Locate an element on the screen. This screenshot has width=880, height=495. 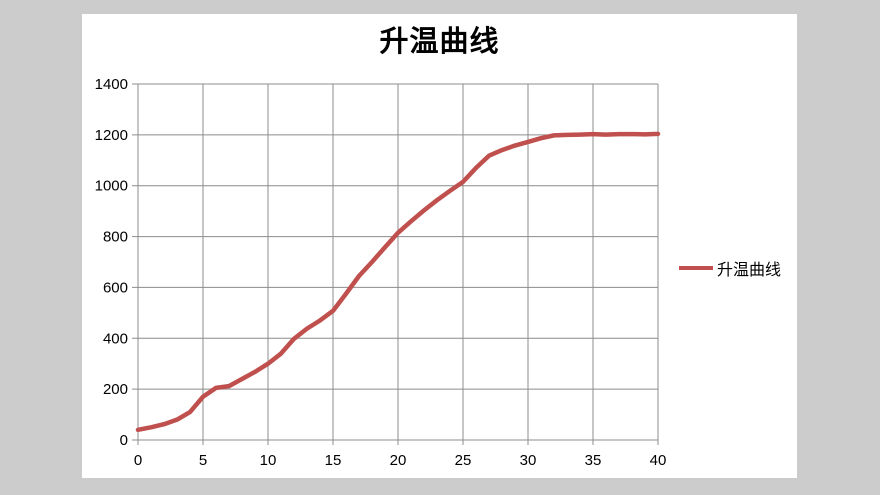
y-tick-label: 1000 is located at coordinates (111, 186).